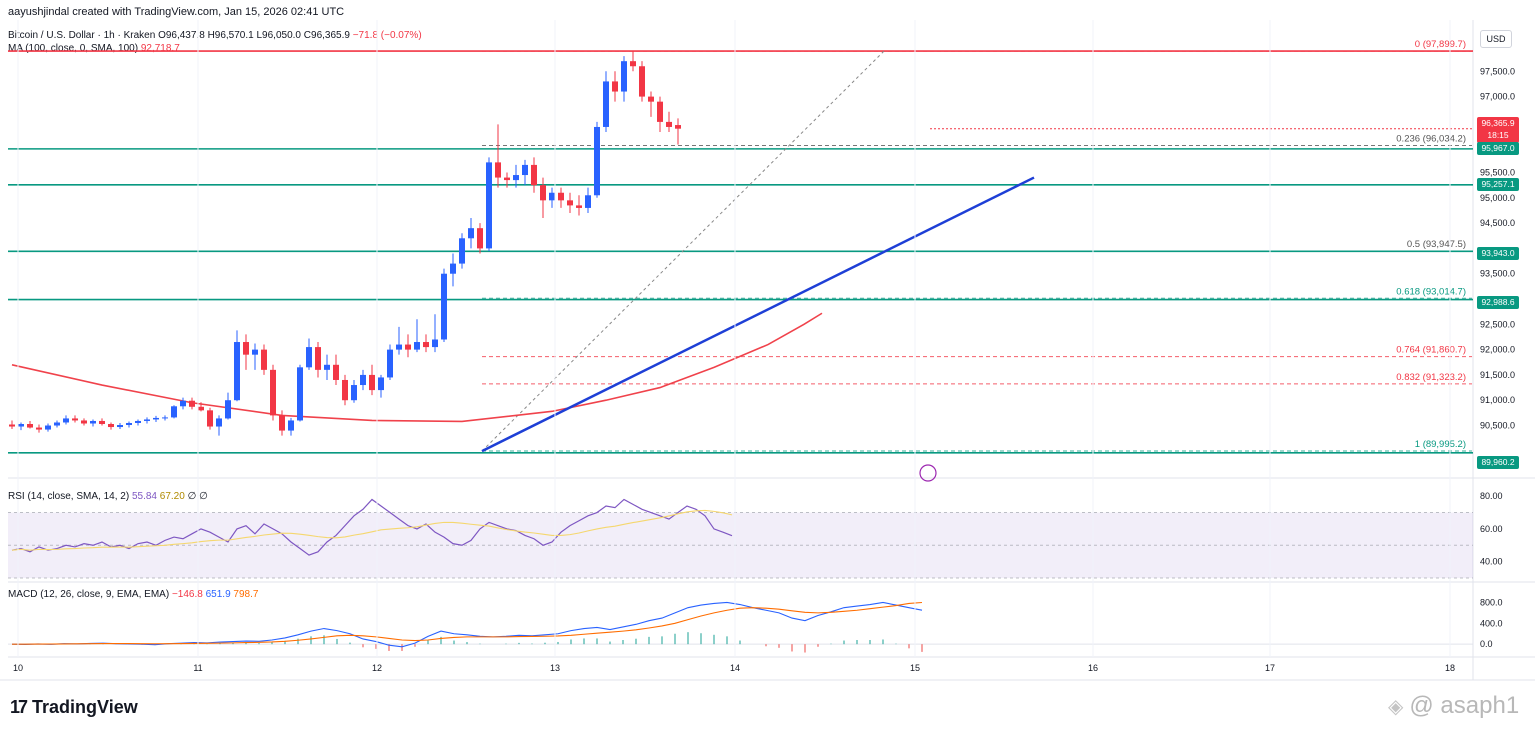 The width and height of the screenshot is (1535, 732). I want to click on rsi-axis-label: 80.00, so click(1491, 496).